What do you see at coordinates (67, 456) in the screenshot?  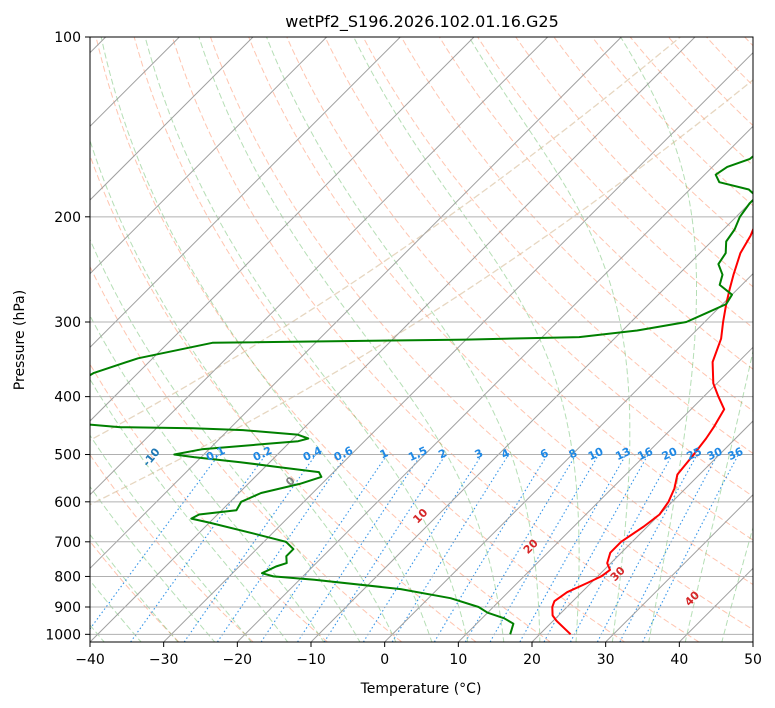 I see `y-tick-label: 500` at bounding box center [67, 456].